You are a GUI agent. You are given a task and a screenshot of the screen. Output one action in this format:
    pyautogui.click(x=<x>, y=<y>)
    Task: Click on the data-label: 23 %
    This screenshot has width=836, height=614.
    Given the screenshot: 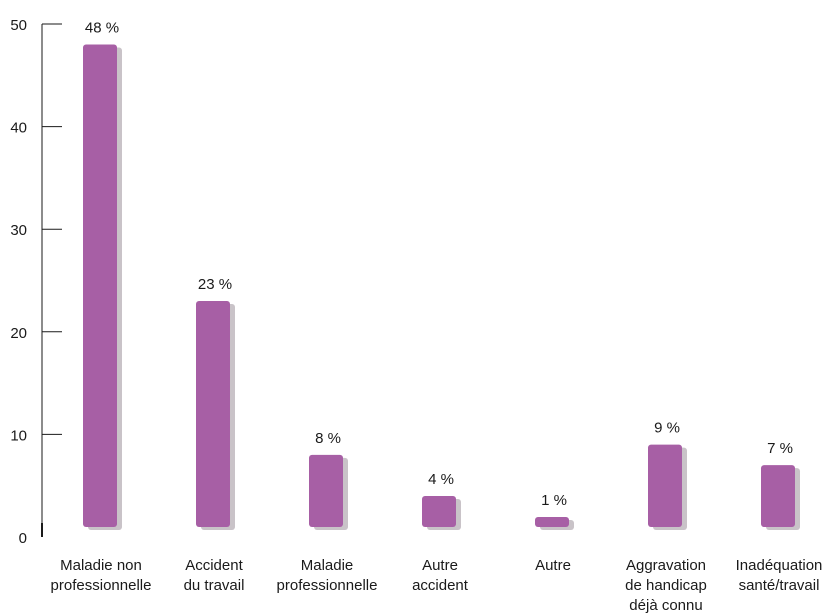 What is the action you would take?
    pyautogui.click(x=215, y=284)
    